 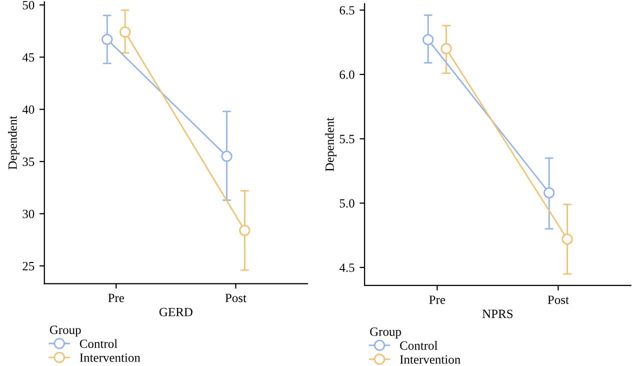 What do you see at coordinates (347, 203) in the screenshot?
I see `y-tick-label: 5.0` at bounding box center [347, 203].